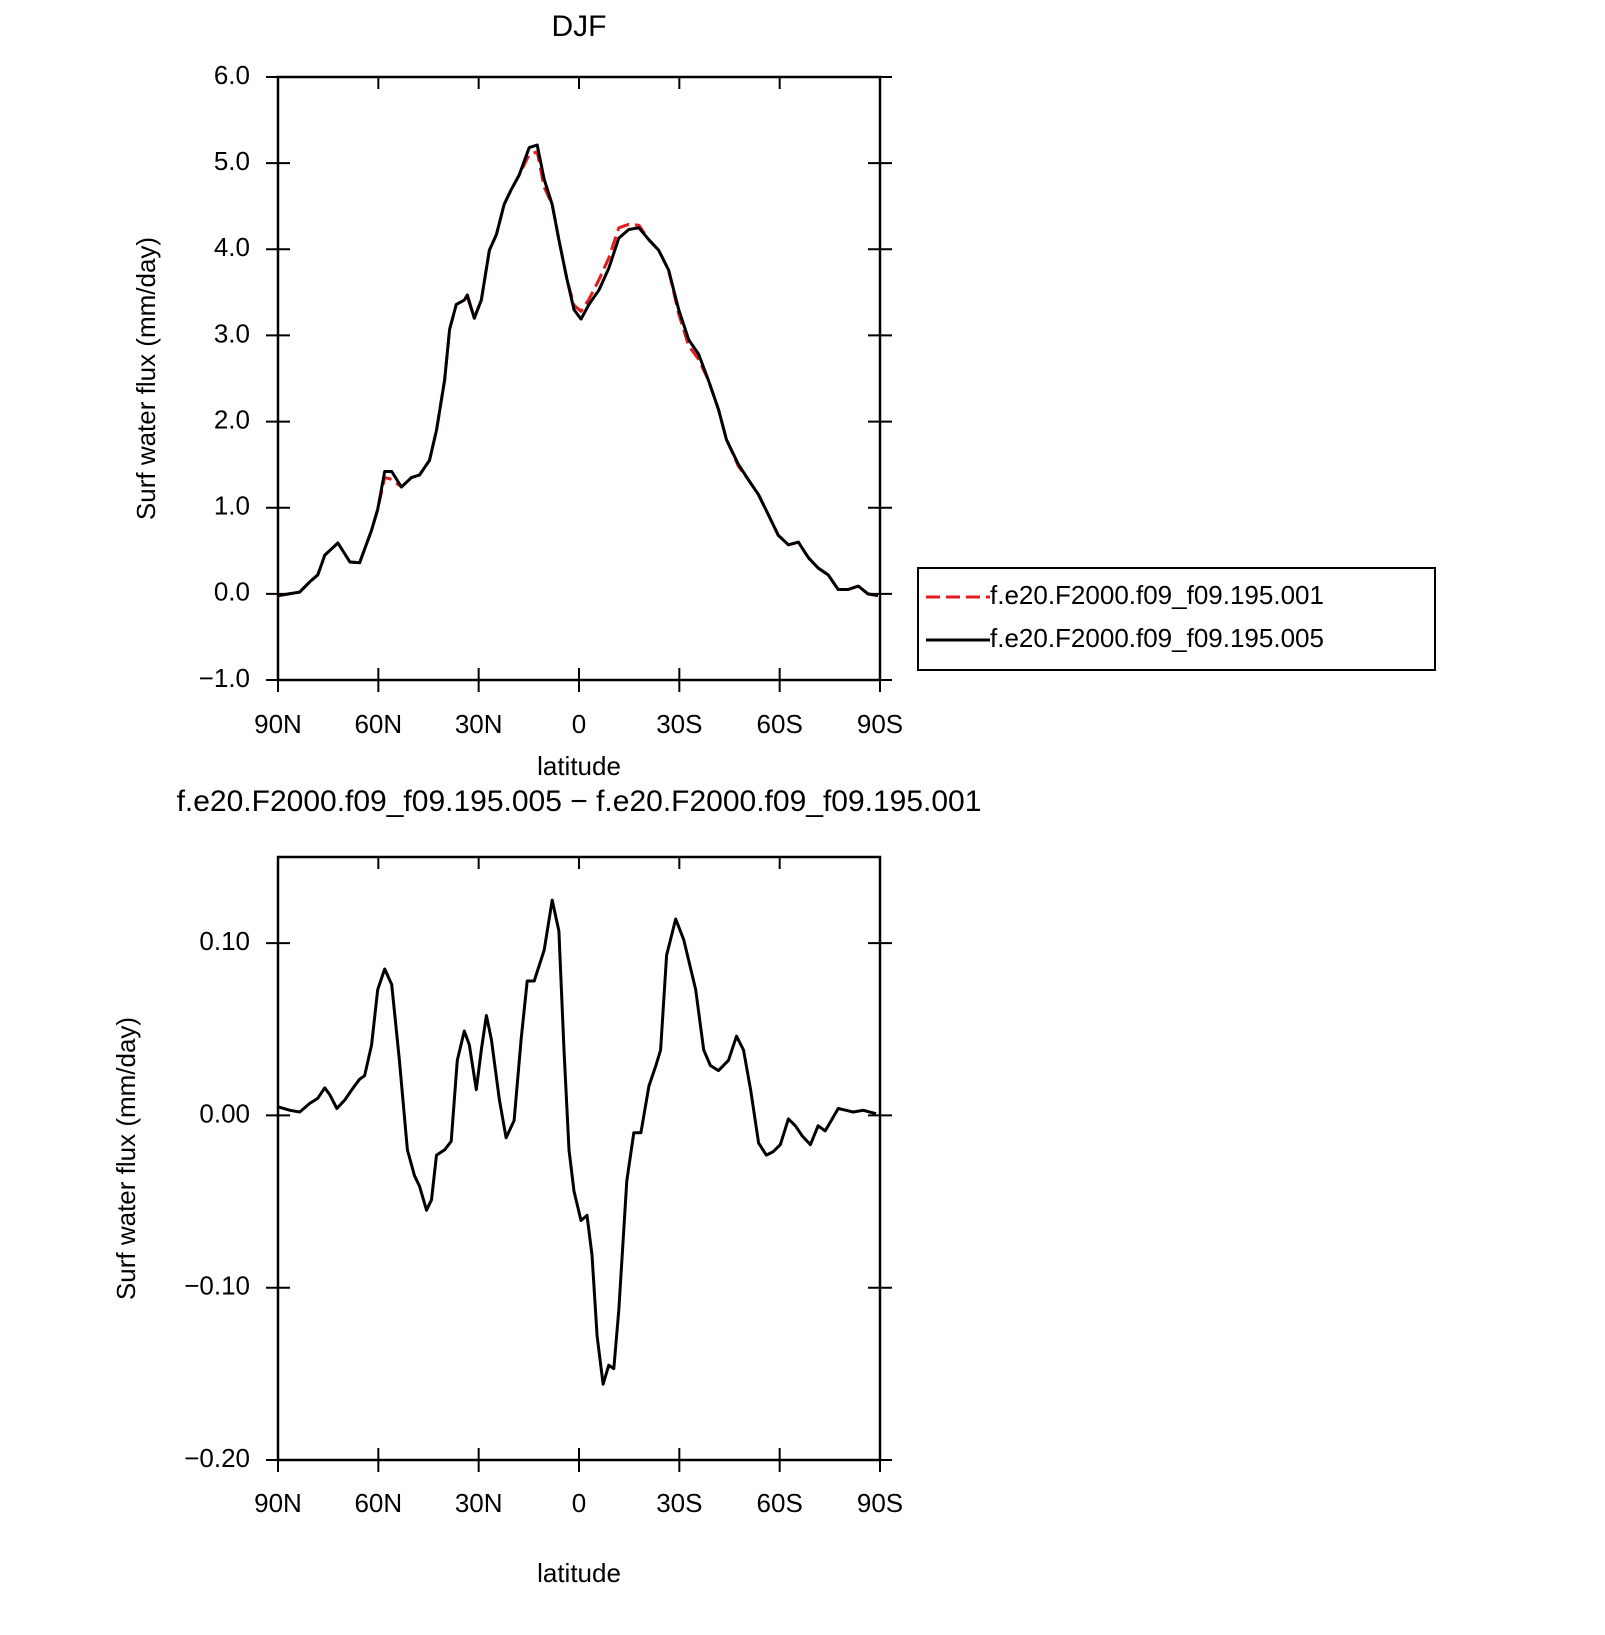 The image size is (1605, 1635). Describe the element at coordinates (1157, 595) in the screenshot. I see `legend-label: f.e20.F2000.f09_f09.195.001` at that location.